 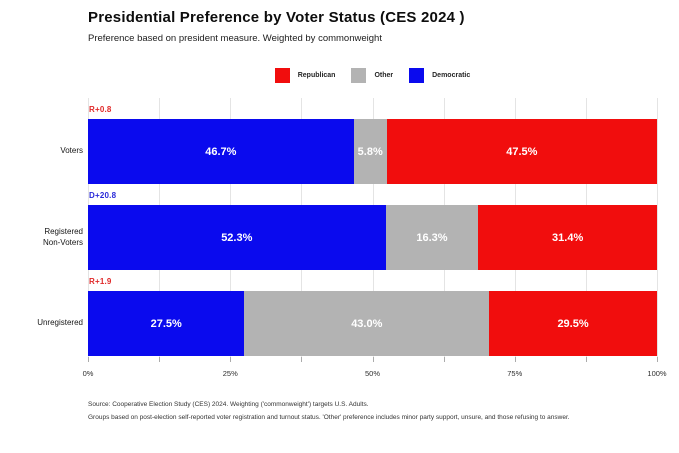 What do you see at coordinates (62, 237) in the screenshot?
I see `category-label-registered-non-voters: Registered Non-Voters` at bounding box center [62, 237].